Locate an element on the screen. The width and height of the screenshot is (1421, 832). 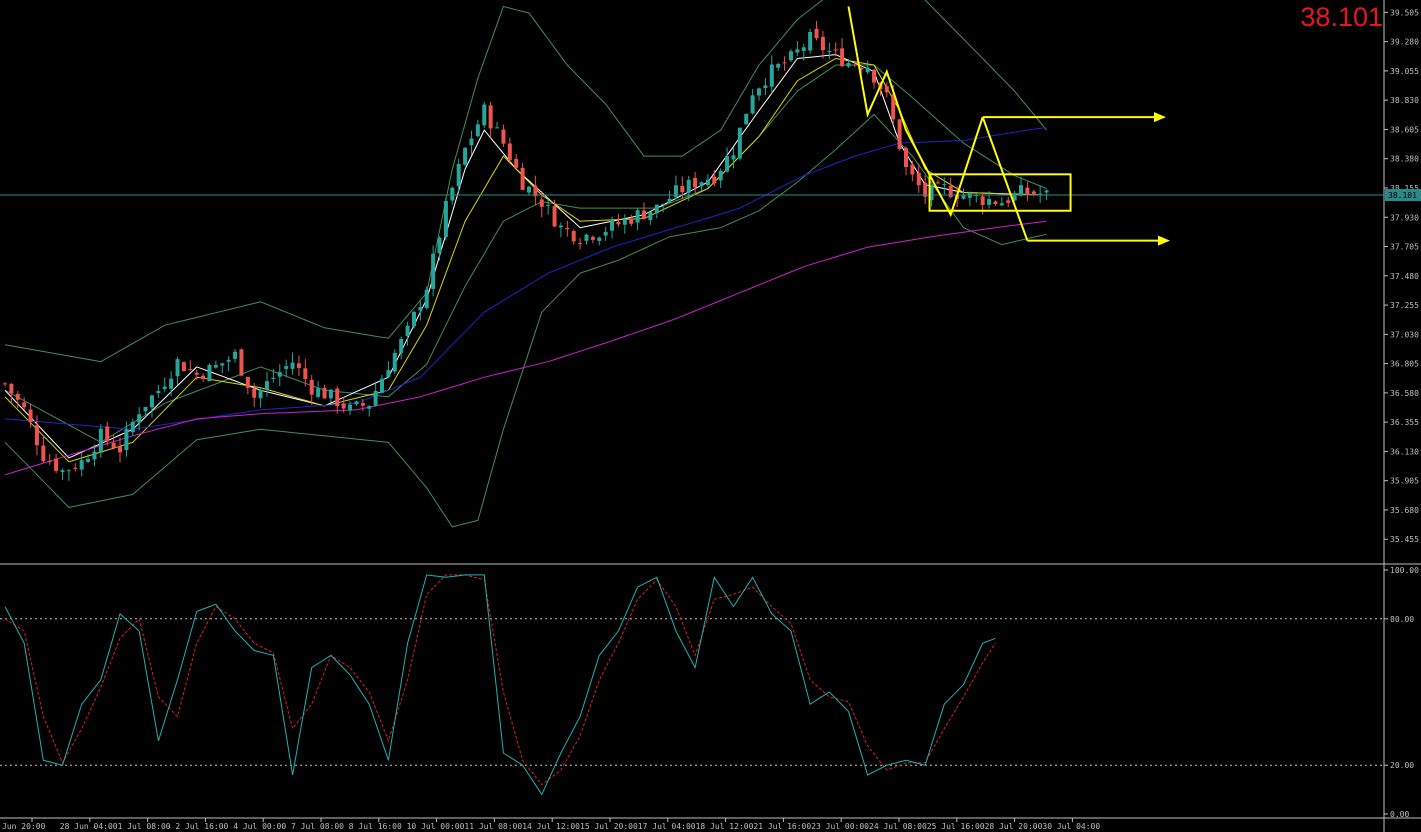
price-tick-label: 37.480 is located at coordinates (1404, 276).